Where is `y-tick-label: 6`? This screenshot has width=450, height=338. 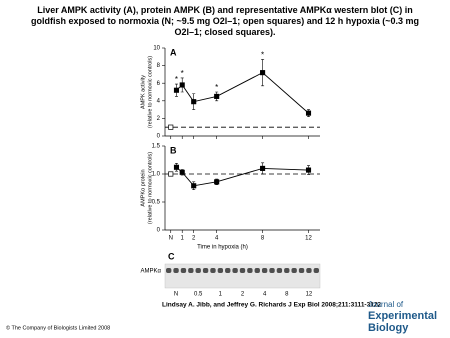
y-tick-label: 6 is located at coordinates (159, 84).